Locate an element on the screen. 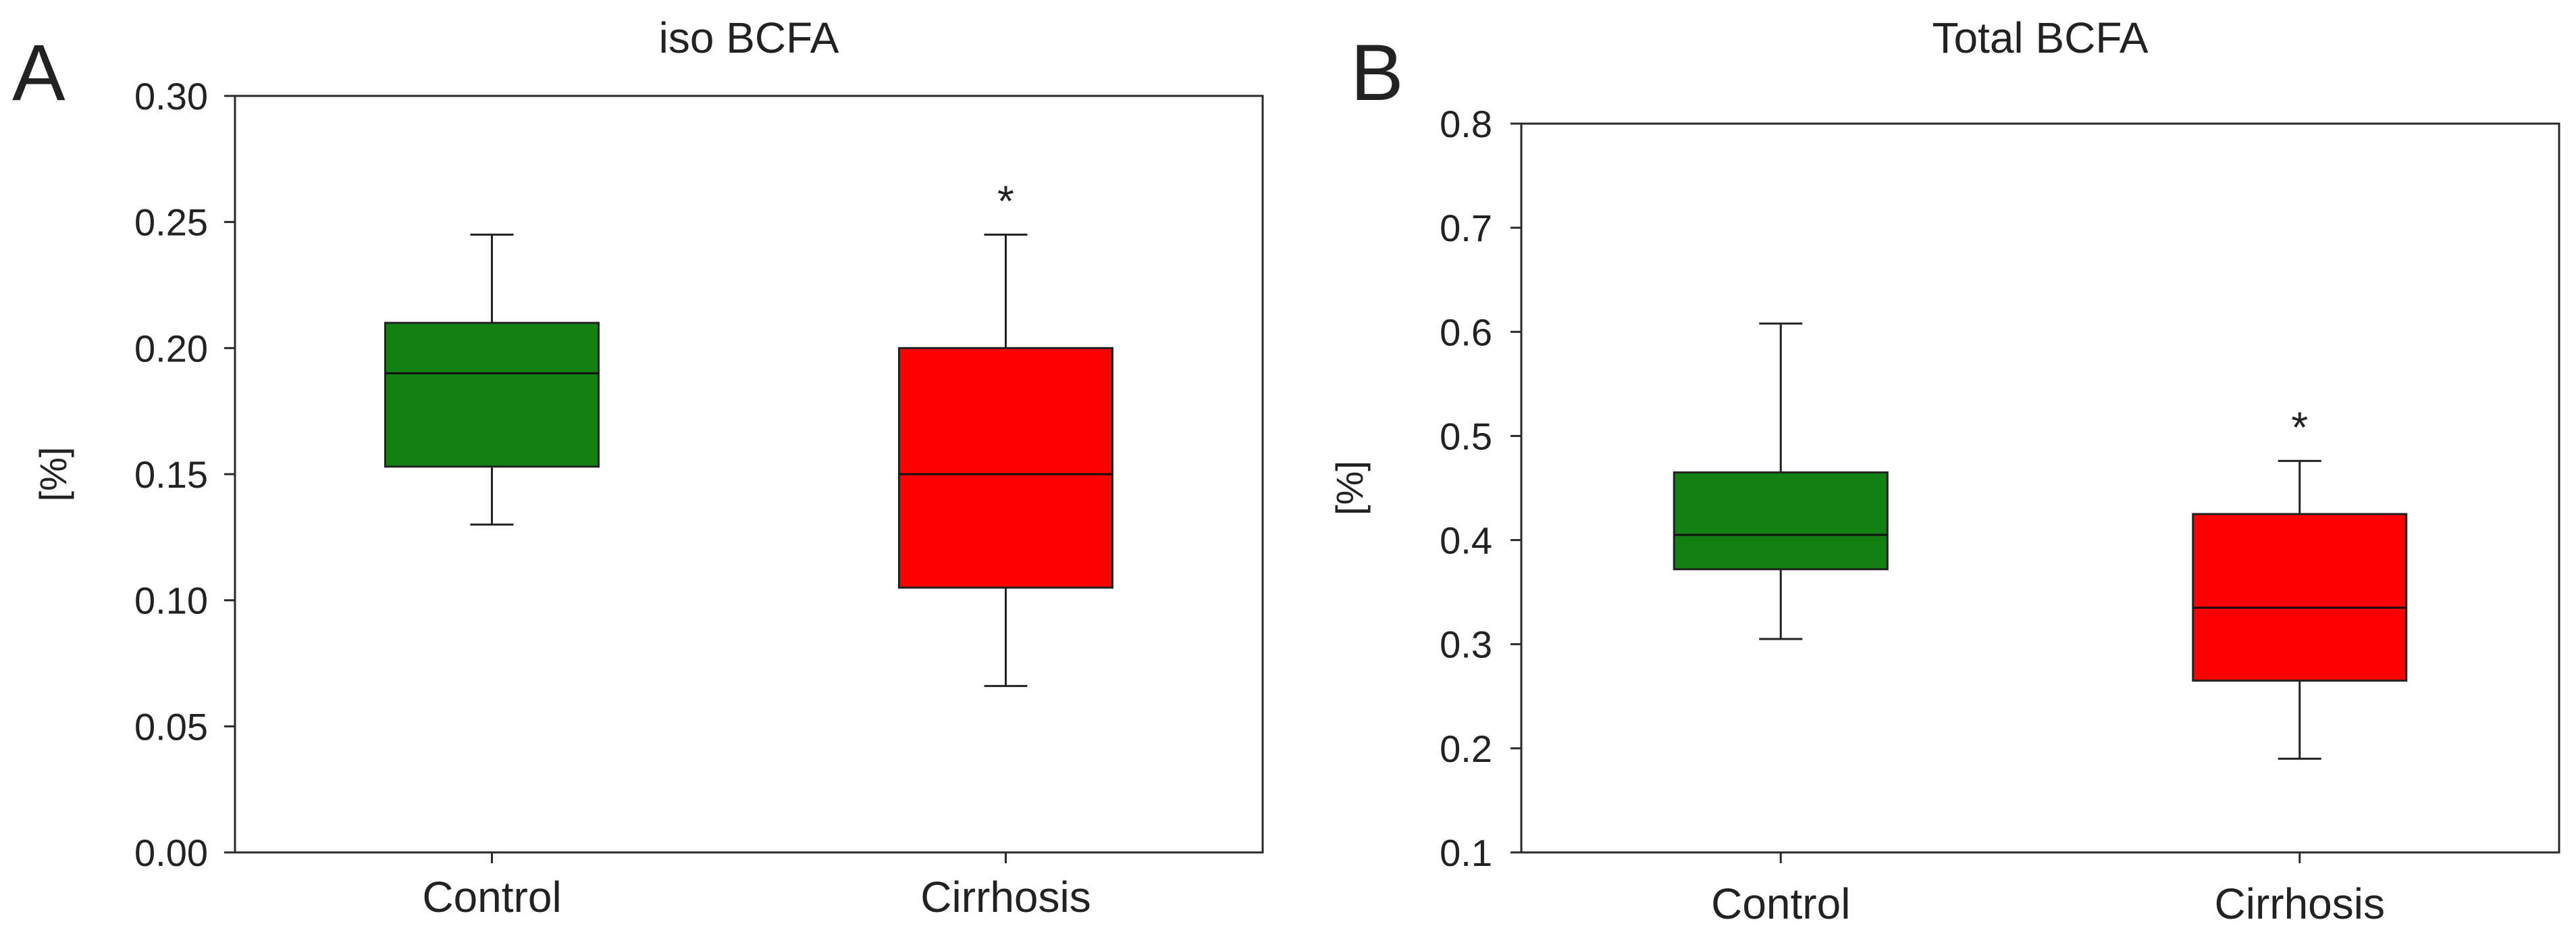 This screenshot has height=947, width=2576. y-tick-label: 0.15 is located at coordinates (171, 474).